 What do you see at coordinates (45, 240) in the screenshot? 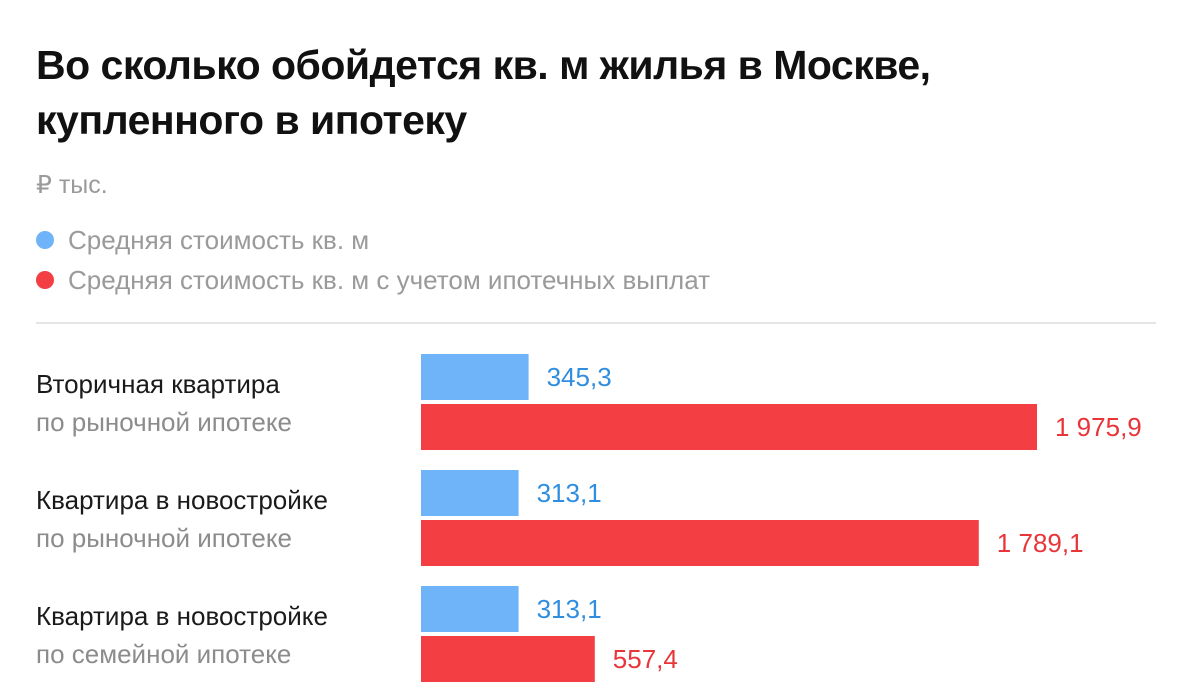
I see `legend-swatch-avg-price` at bounding box center [45, 240].